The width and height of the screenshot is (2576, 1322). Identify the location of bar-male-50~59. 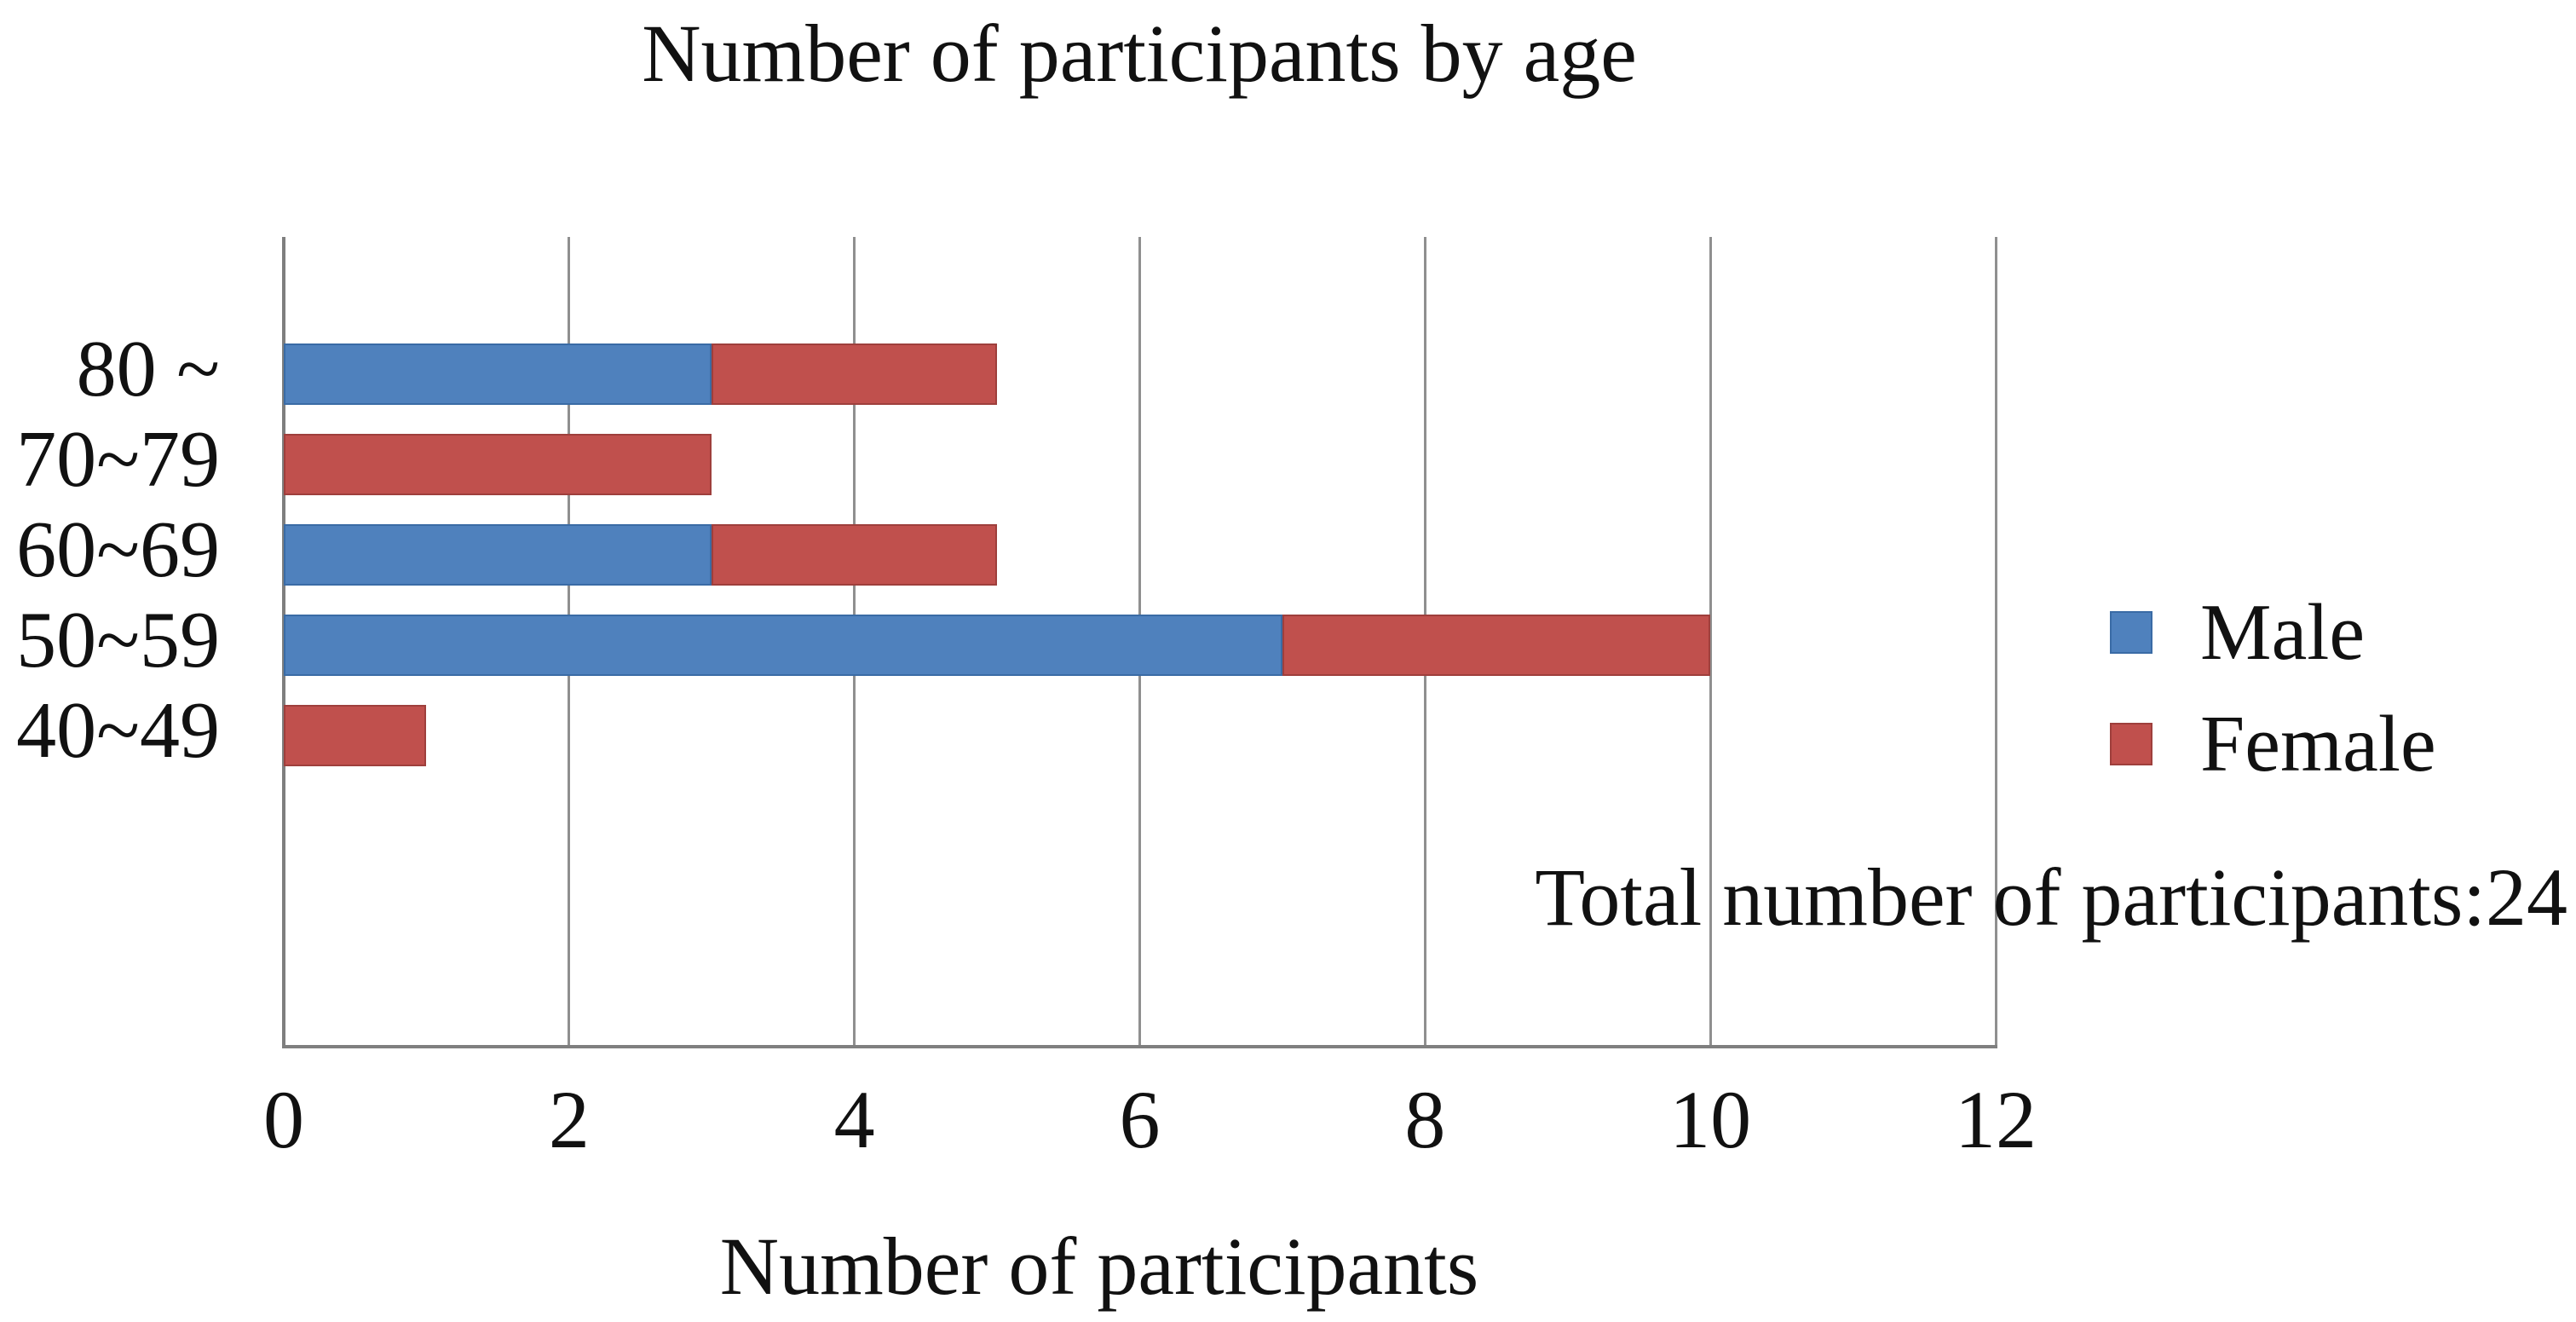
(783, 645).